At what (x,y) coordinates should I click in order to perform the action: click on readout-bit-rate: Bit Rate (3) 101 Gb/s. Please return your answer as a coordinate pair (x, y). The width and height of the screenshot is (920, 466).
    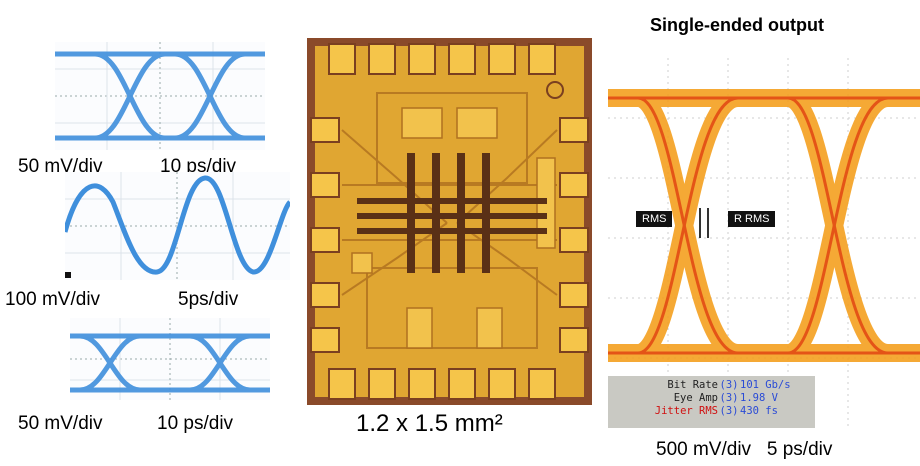
    Looking at the image, I should click on (711, 385).